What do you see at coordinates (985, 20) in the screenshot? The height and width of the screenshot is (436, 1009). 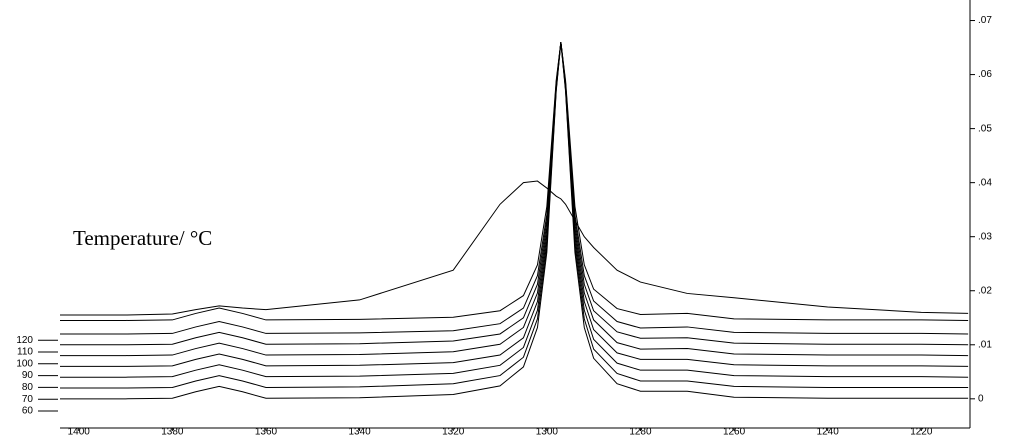 I see `y-tick-label: .07` at bounding box center [985, 20].